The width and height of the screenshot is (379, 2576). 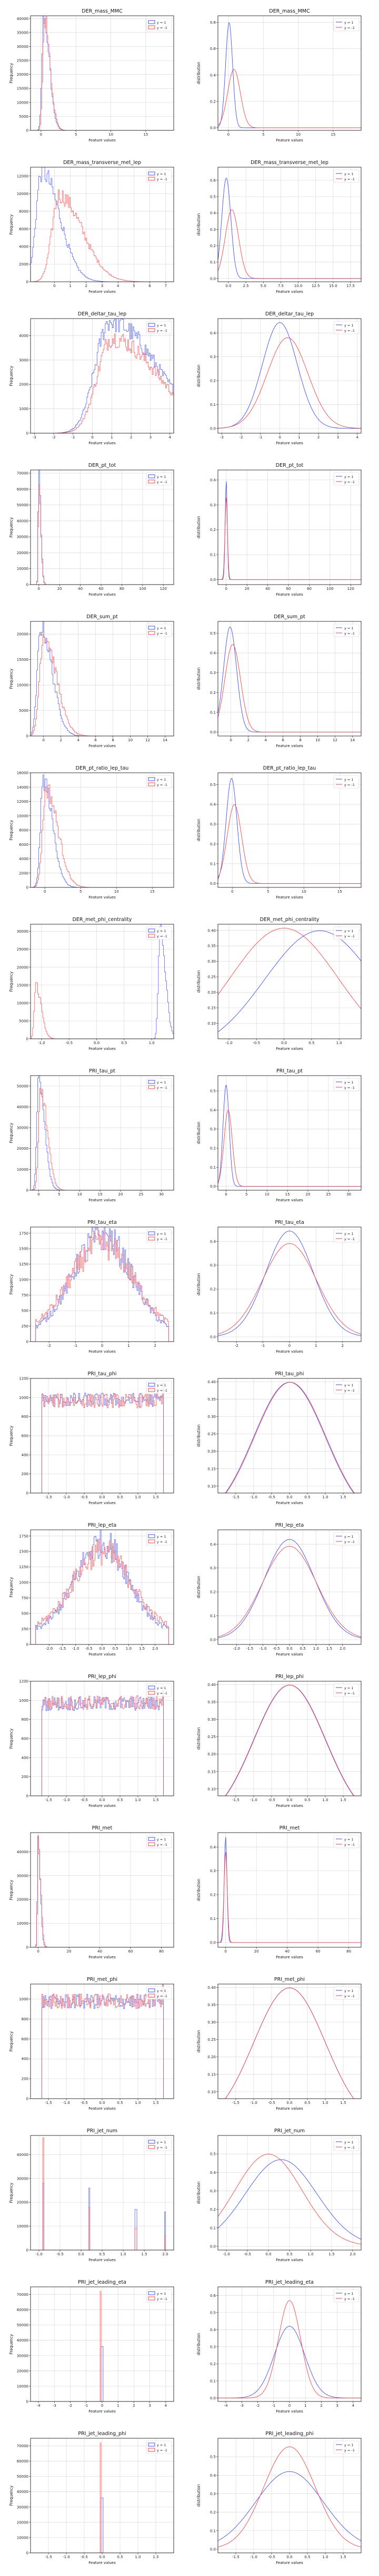 What do you see at coordinates (350, 589) in the screenshot?
I see `x-tick-label: 120` at bounding box center [350, 589].